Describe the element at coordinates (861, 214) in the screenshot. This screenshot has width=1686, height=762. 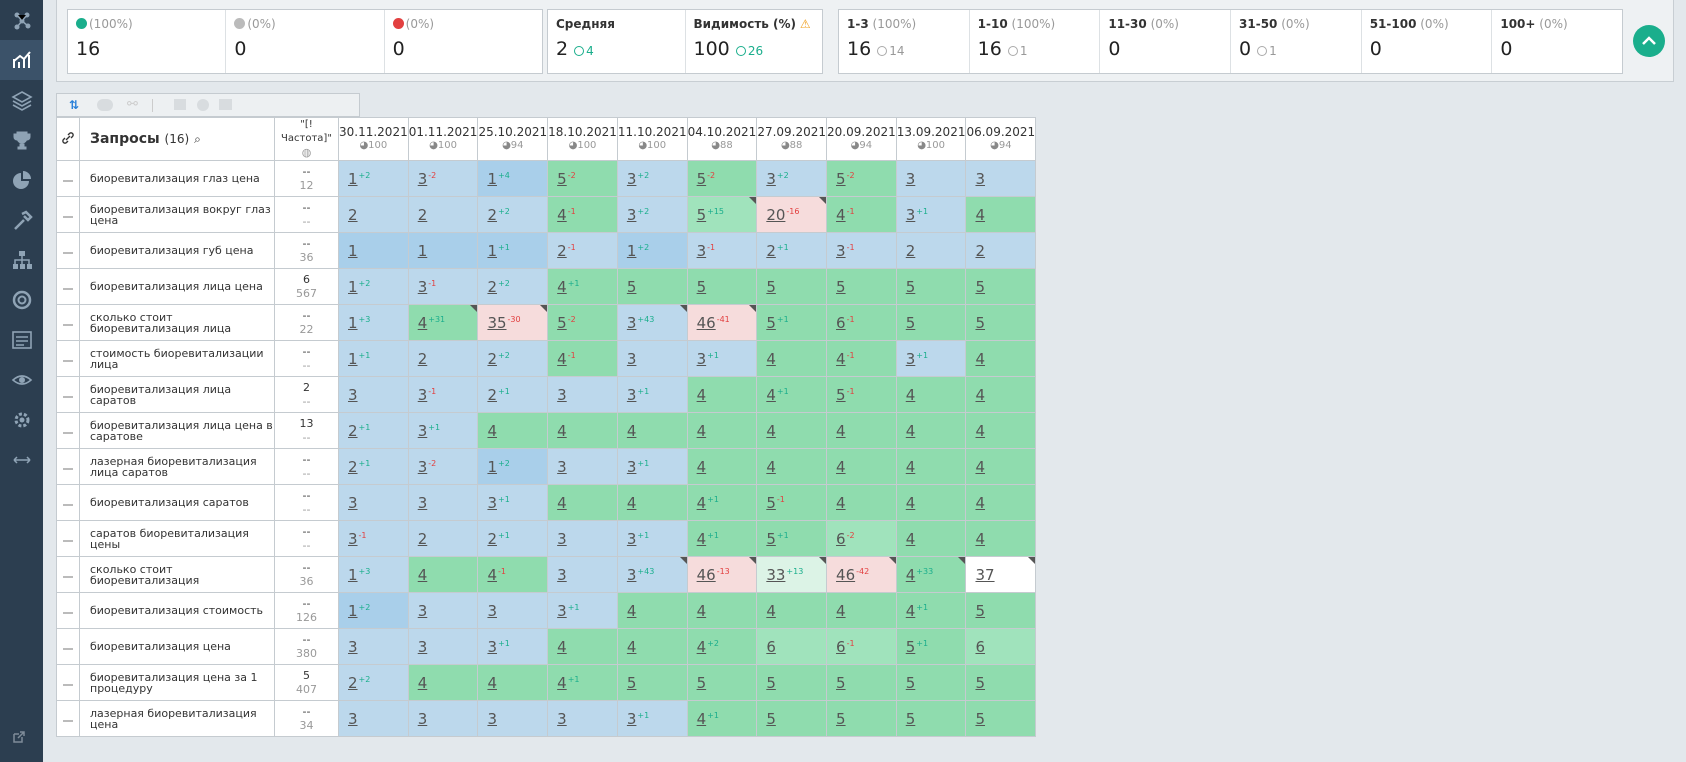
I see `position-cell: 4-1` at that location.